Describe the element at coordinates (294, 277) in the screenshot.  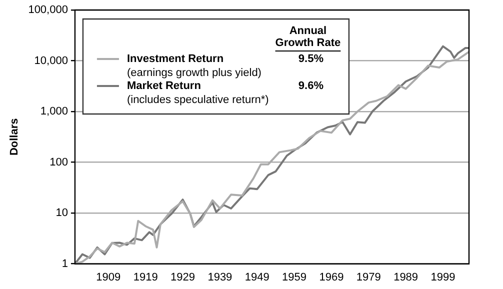
I see `x-tick-label: 1959` at that location.